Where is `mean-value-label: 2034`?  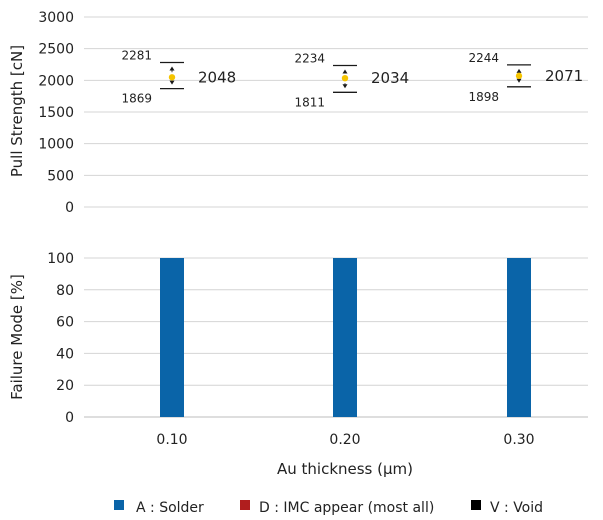 mean-value-label: 2034 is located at coordinates (390, 78).